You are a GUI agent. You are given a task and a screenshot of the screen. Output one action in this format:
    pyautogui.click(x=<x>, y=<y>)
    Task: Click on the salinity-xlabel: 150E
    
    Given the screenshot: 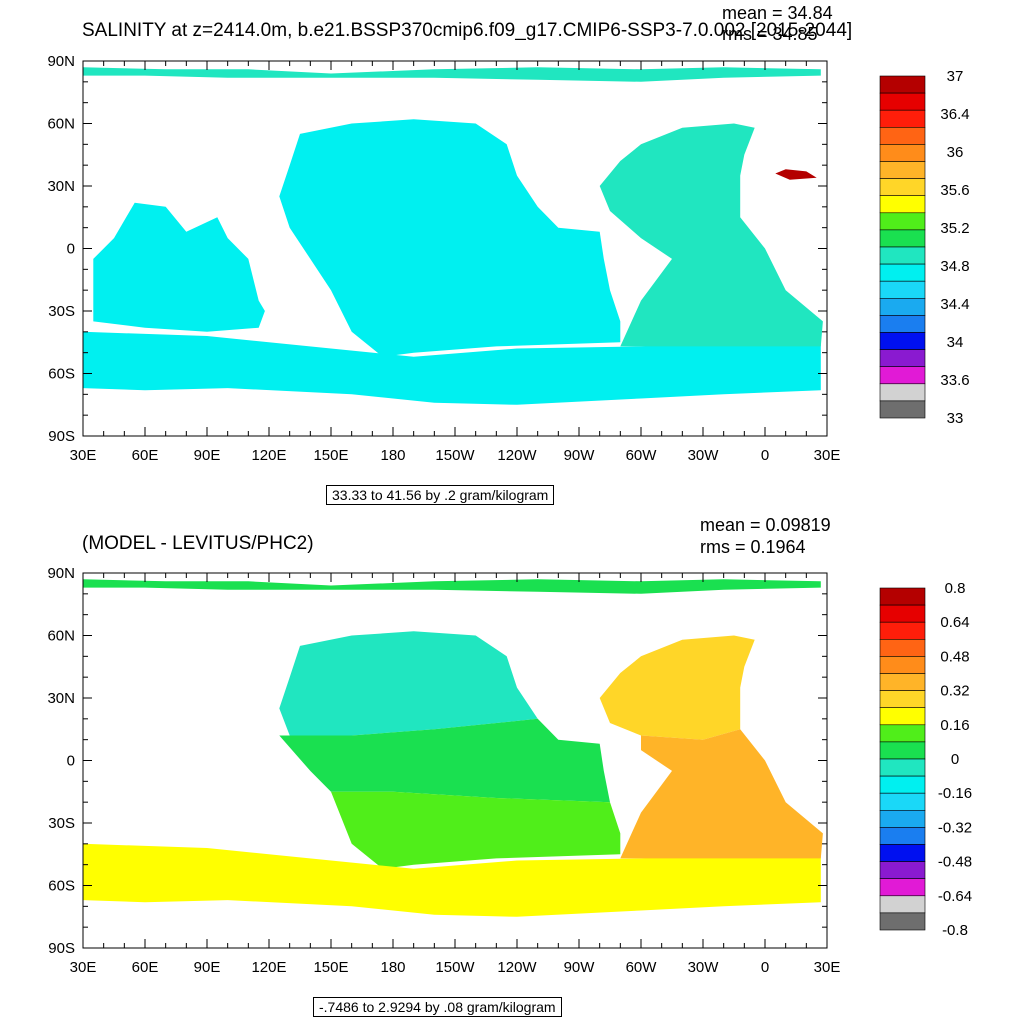 What is the action you would take?
    pyautogui.click(x=330, y=455)
    